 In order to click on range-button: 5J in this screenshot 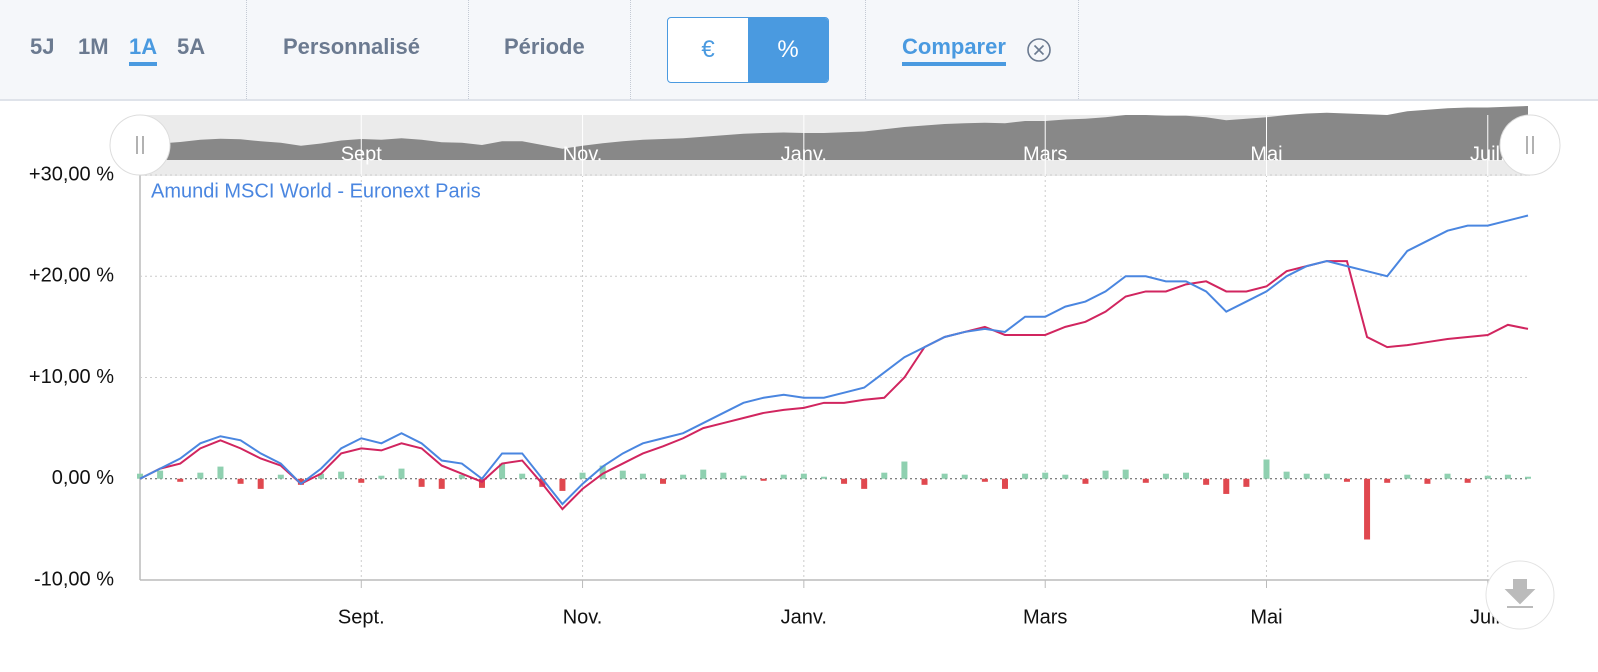, I will do `click(42, 46)`.